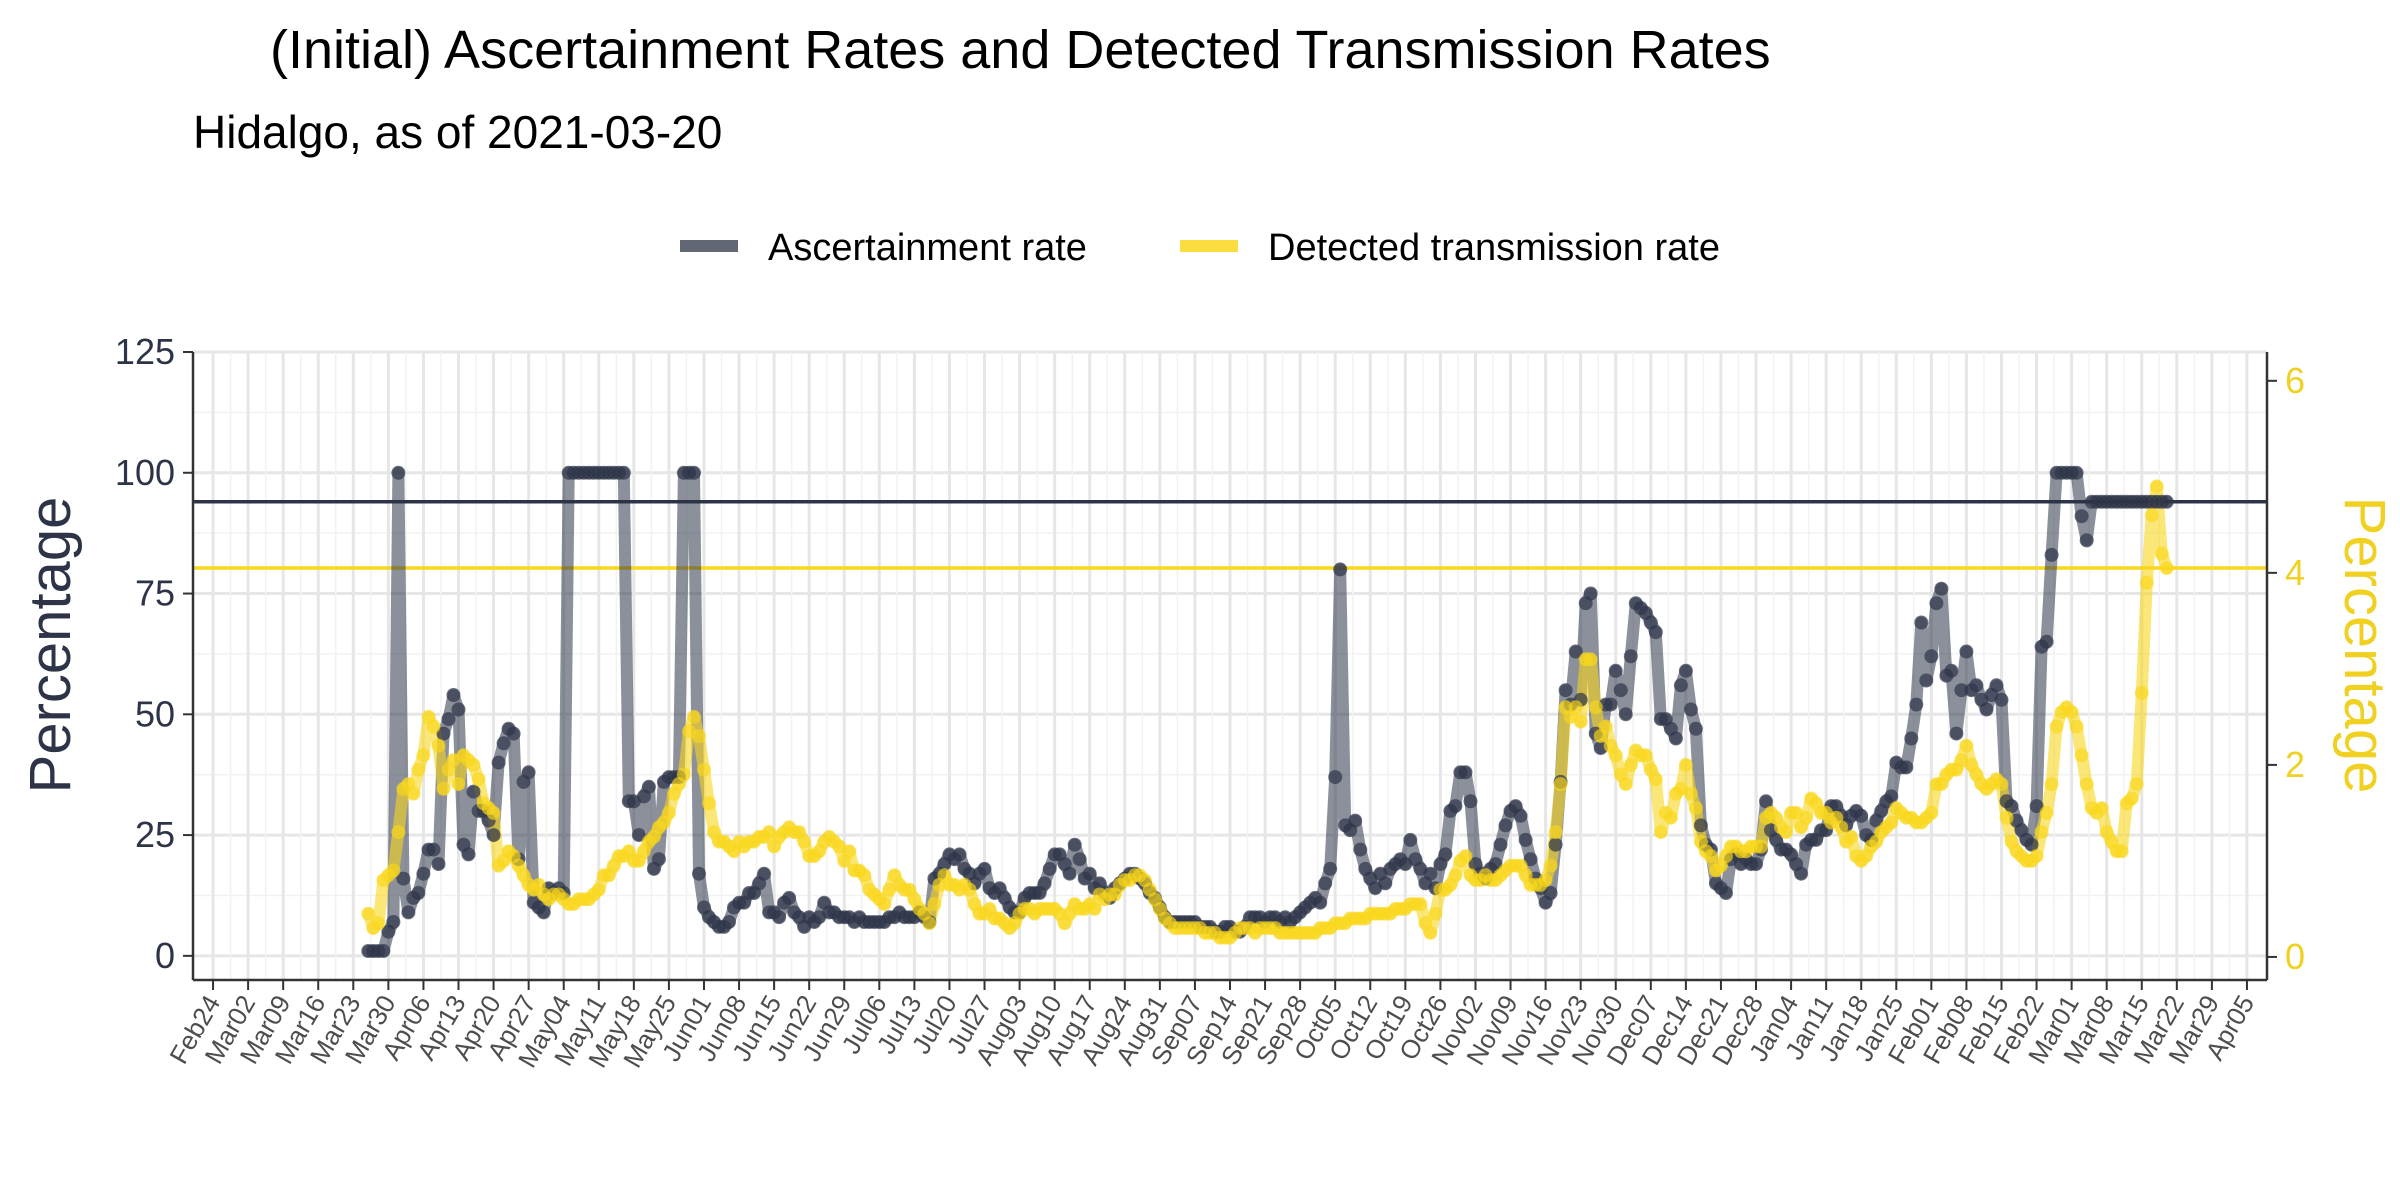 The image size is (2400, 1200). Describe the element at coordinates (457, 132) in the screenshot. I see `chart-subtitle: Hidalgo, as of 2021-03-20` at that location.